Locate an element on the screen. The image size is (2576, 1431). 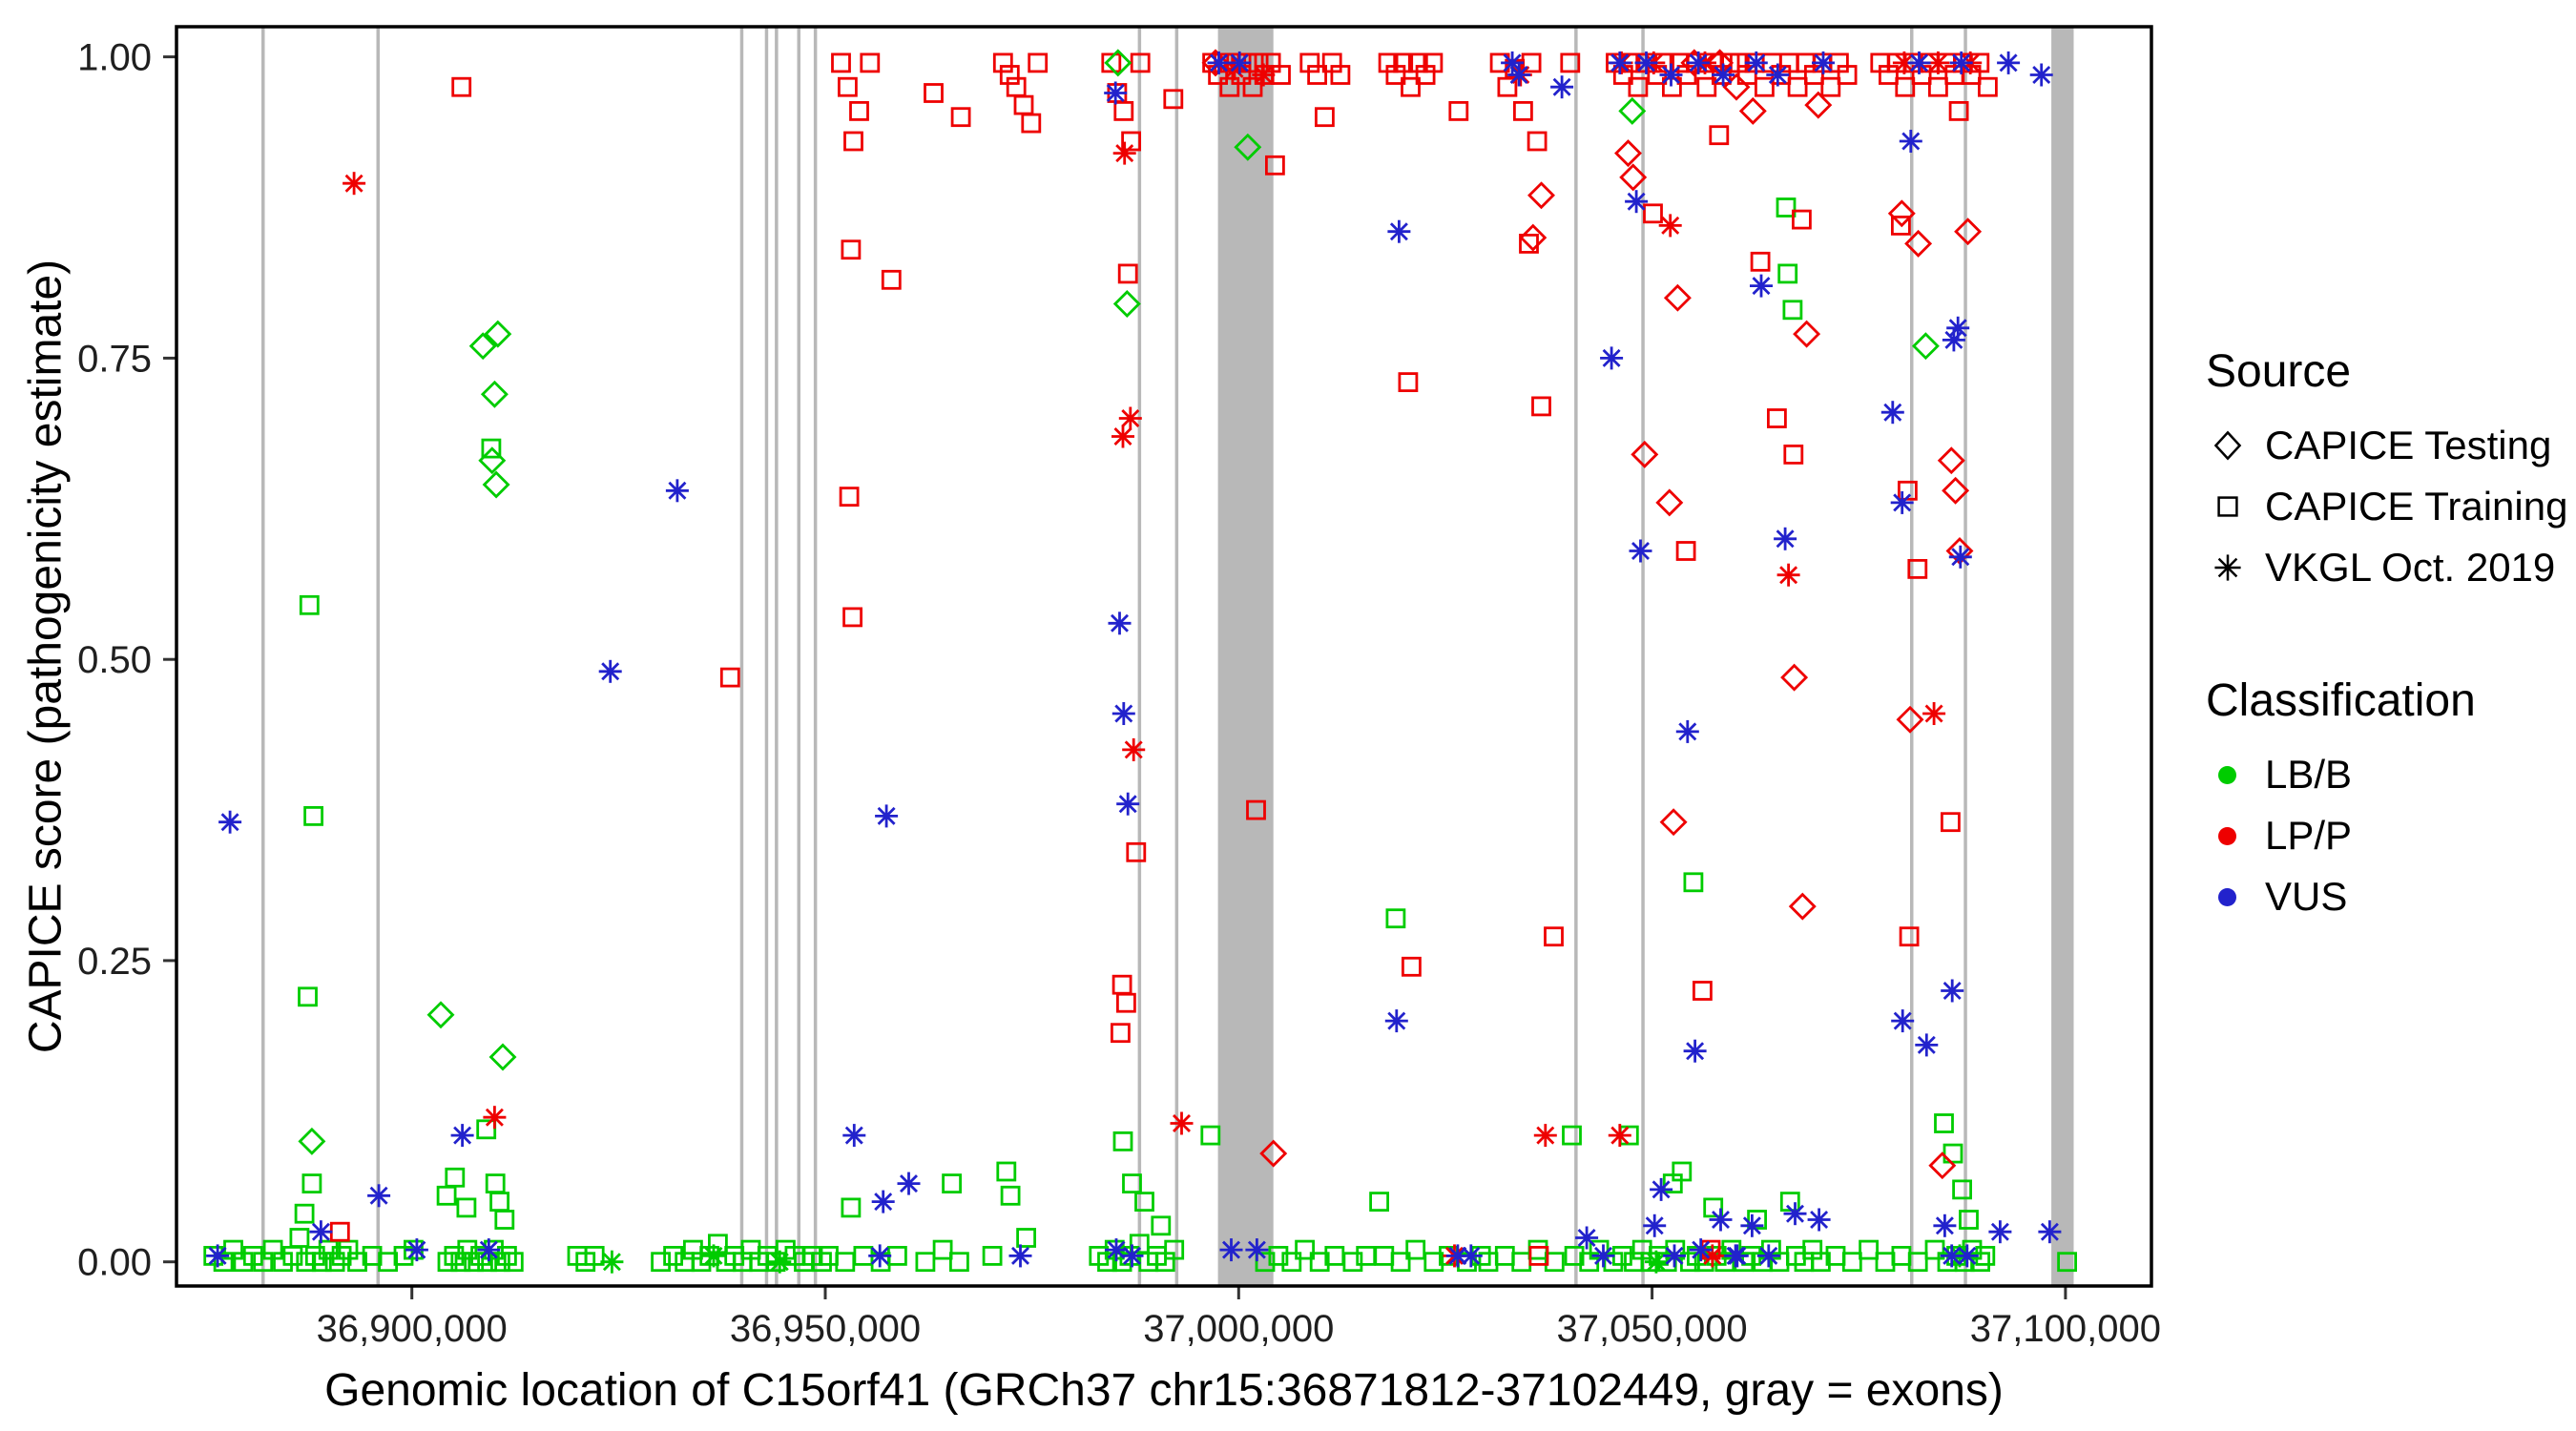
legend-classification-title: Classification is located at coordinates (2341, 700).